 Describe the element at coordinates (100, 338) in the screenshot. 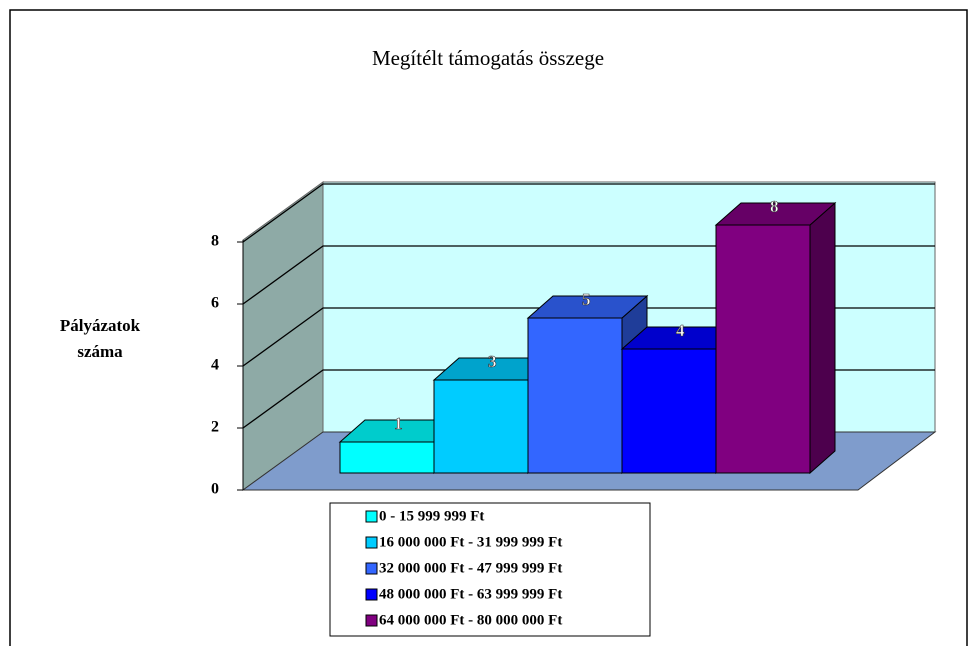

I see `y-axis-label: Pályázatok száma` at that location.